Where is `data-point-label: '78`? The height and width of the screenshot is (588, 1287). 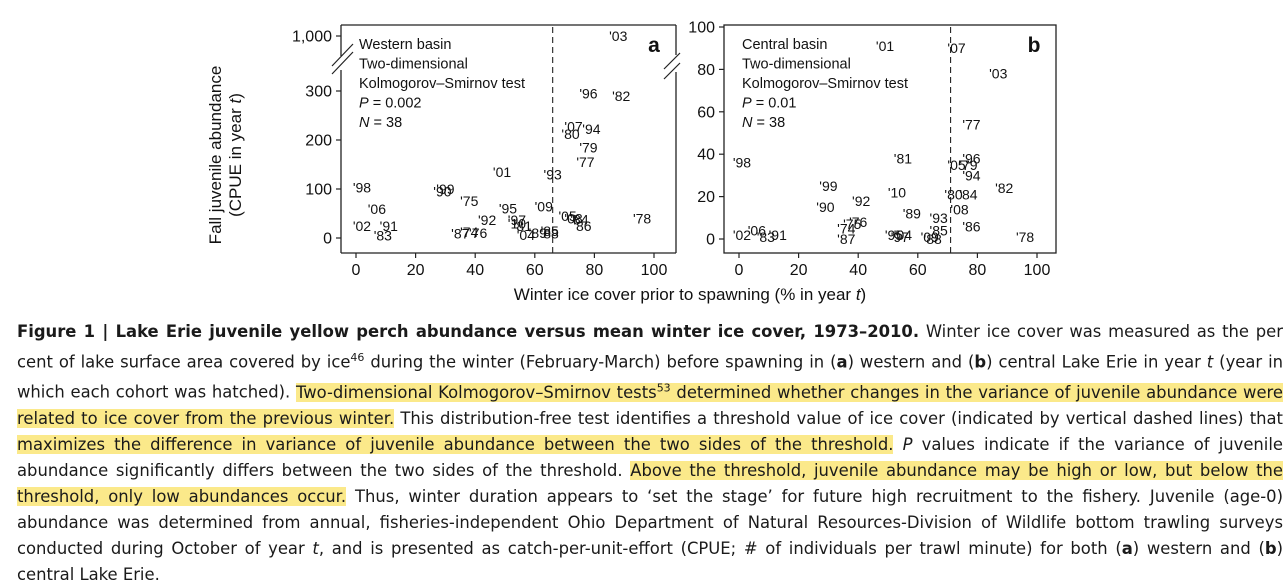
data-point-label: '78 is located at coordinates (1025, 237).